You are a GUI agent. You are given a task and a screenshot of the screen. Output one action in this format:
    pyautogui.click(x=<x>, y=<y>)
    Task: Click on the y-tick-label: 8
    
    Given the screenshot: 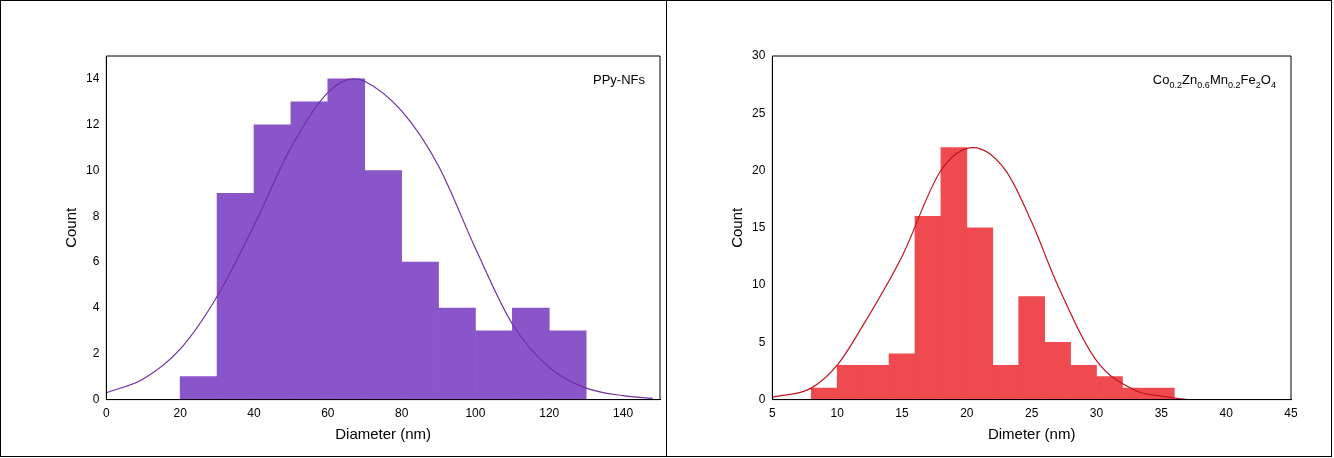 What is the action you would take?
    pyautogui.click(x=96, y=215)
    